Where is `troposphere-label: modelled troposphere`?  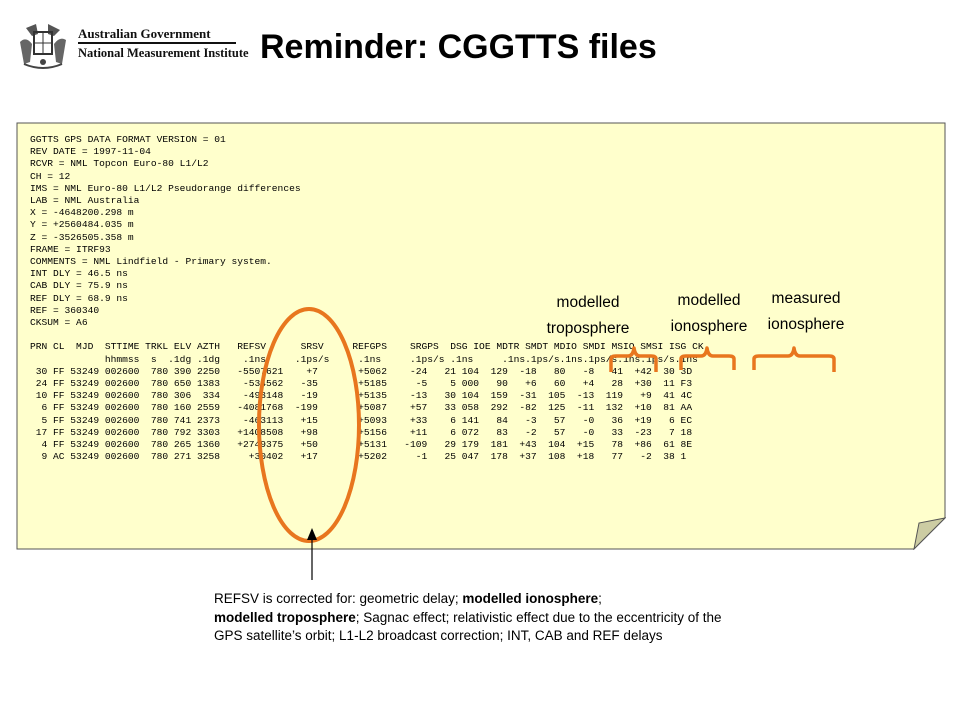 troposphere-label: modelled troposphere is located at coordinates (588, 316).